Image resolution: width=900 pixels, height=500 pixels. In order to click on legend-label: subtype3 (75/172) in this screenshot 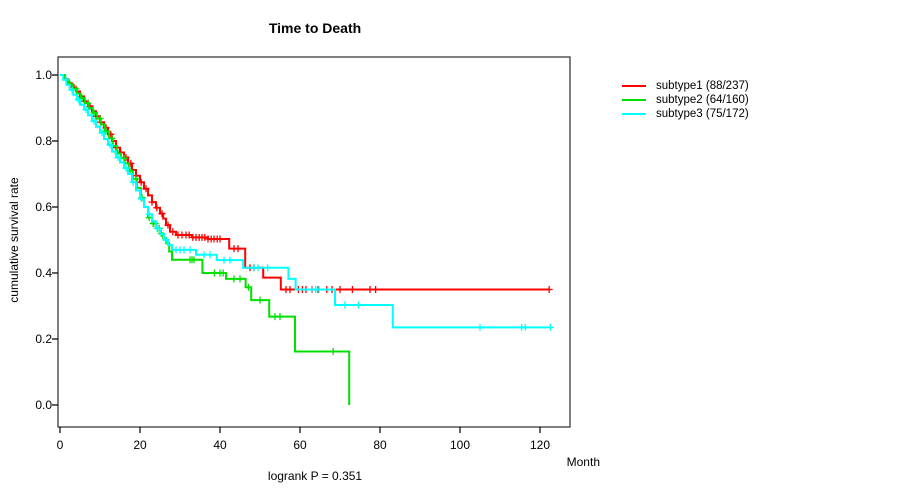, I will do `click(702, 114)`.